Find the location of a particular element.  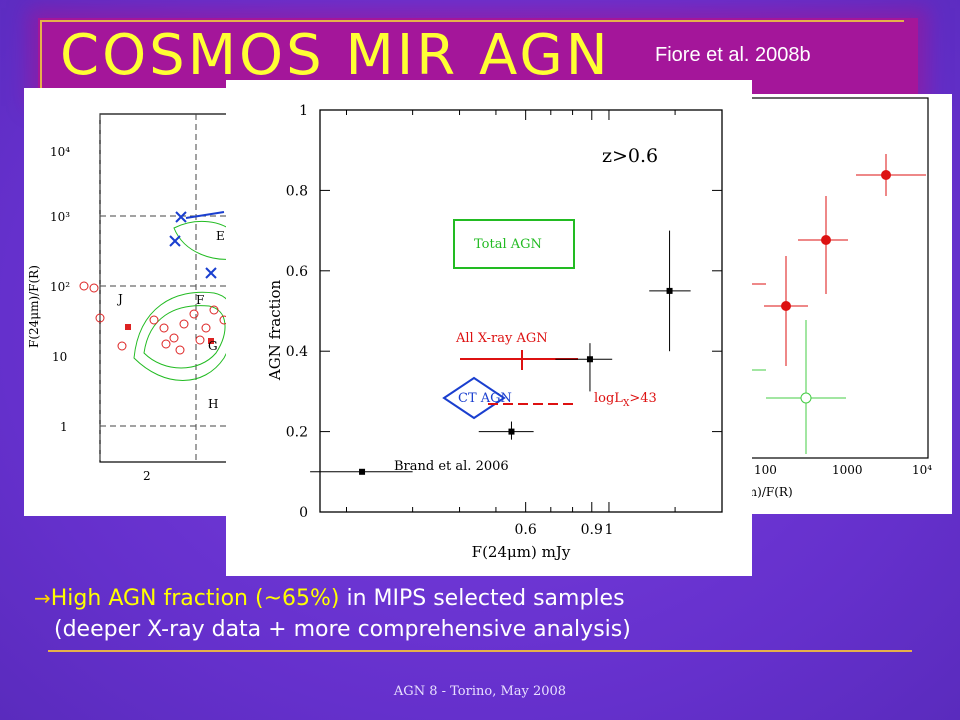

left-plot: 10⁴ 10³ 10² 10 1 2 F(24μm)/F(R) J F G H is located at coordinates (130, 298).